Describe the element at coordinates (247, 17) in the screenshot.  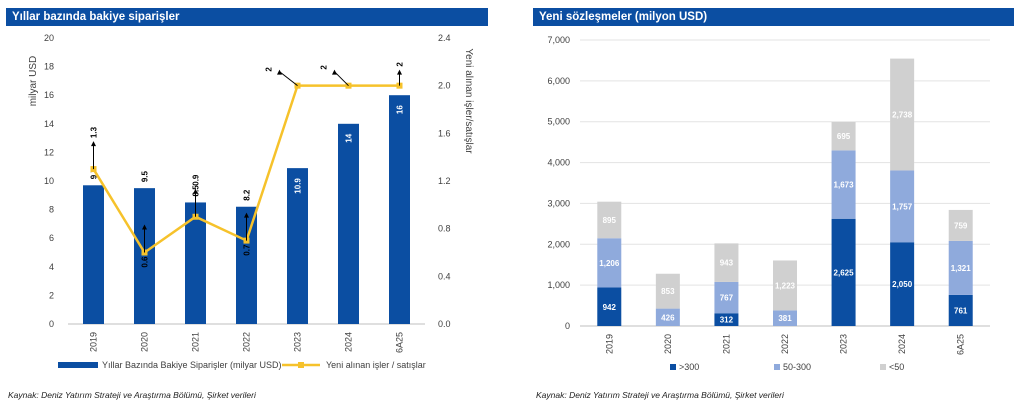
I see `left-chart-title: Yıllar bazında bakiye siparişler` at that location.